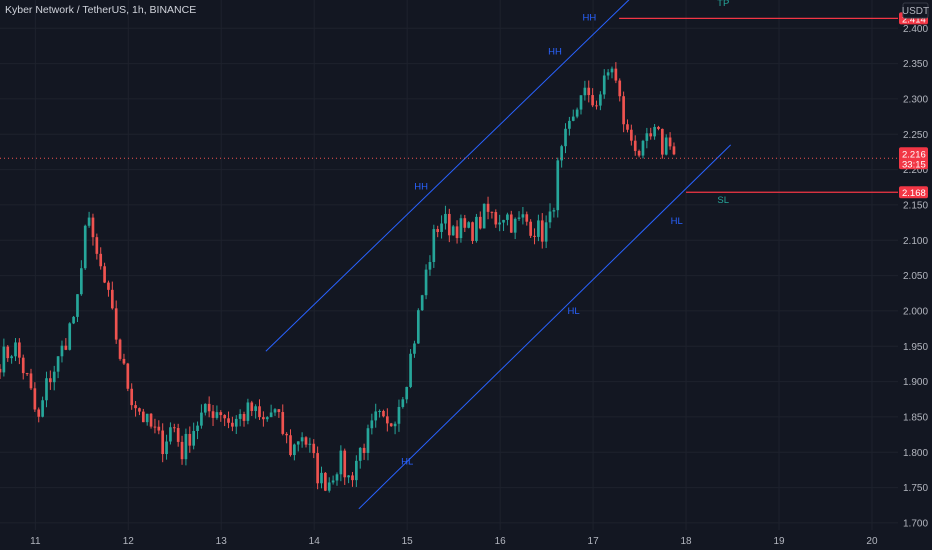  What do you see at coordinates (915, 382) in the screenshot?
I see `y-tick-label: 1.900` at bounding box center [915, 382].